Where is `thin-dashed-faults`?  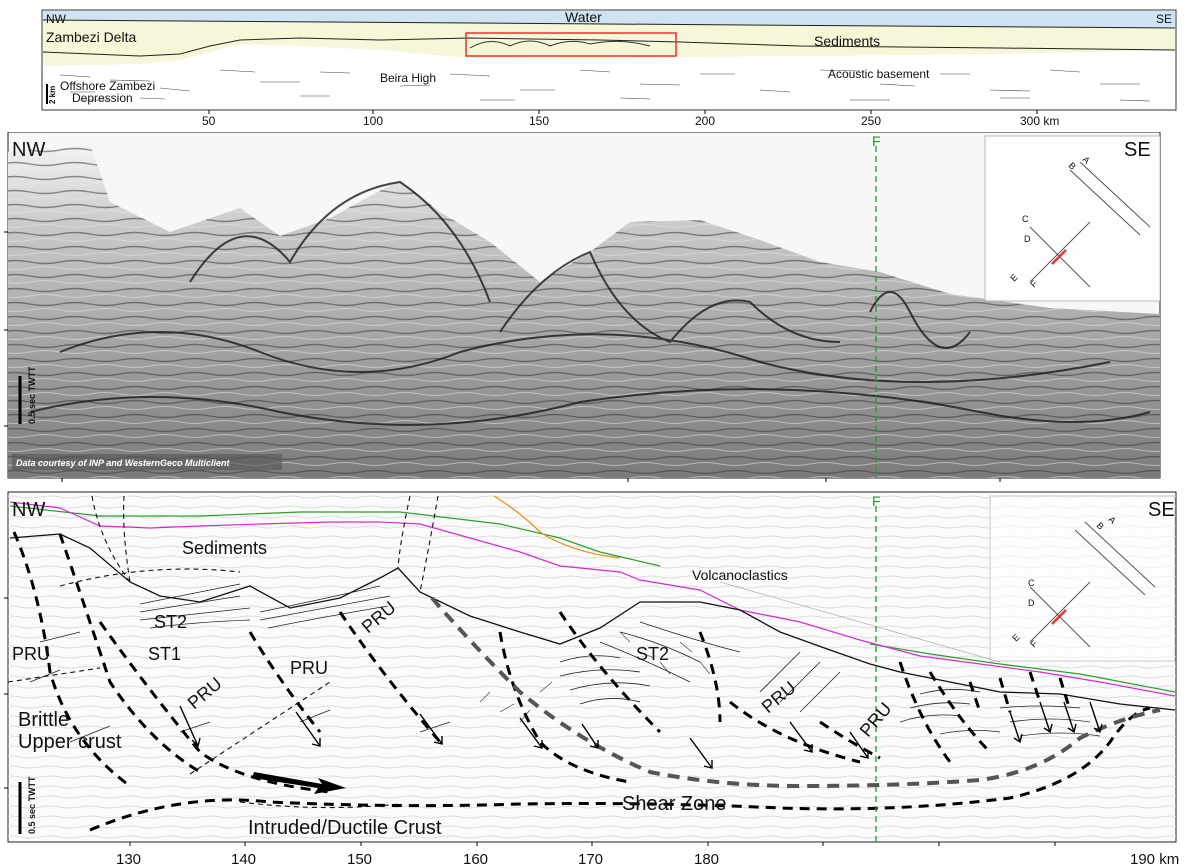
thin-dashed-faults is located at coordinates (223, 652).